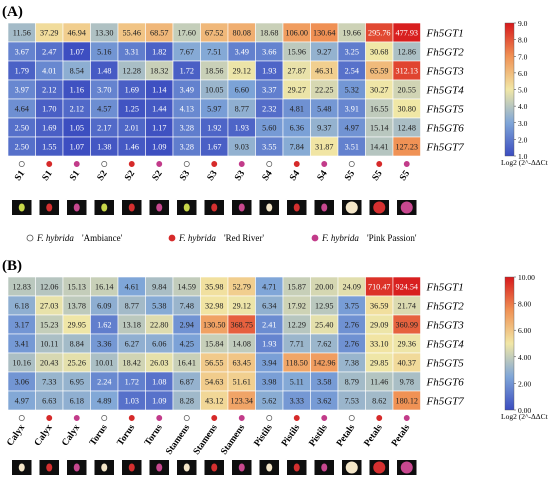 The image size is (550, 493). Describe the element at coordinates (132, 90) in the screenshot. I see `cell-value: 1.69` at that location.